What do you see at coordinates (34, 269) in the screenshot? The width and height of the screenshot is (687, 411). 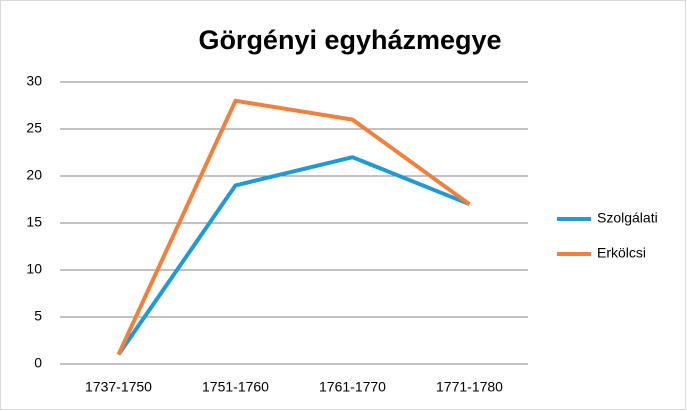 I see `y-tick-label: 10` at bounding box center [34, 269].